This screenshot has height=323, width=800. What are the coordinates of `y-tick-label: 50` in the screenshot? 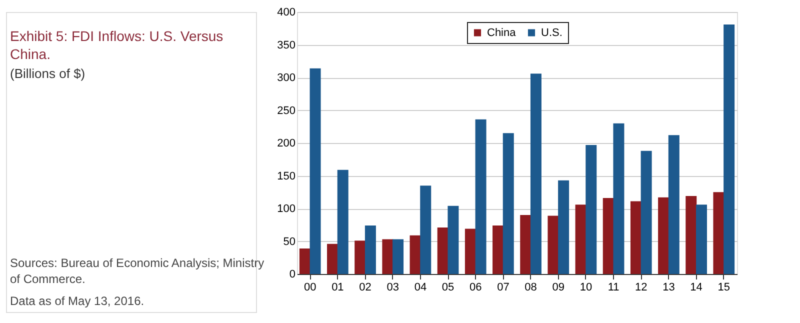 It's located at (289, 242).